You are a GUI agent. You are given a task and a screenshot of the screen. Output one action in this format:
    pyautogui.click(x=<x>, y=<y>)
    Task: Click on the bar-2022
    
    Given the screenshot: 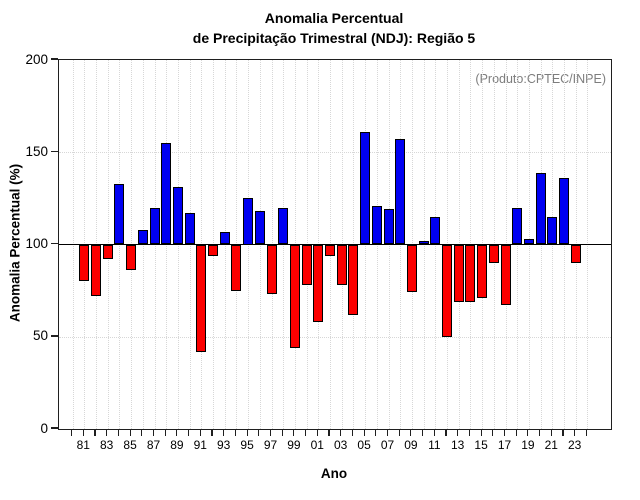 What is the action you would take?
    pyautogui.click(x=564, y=211)
    